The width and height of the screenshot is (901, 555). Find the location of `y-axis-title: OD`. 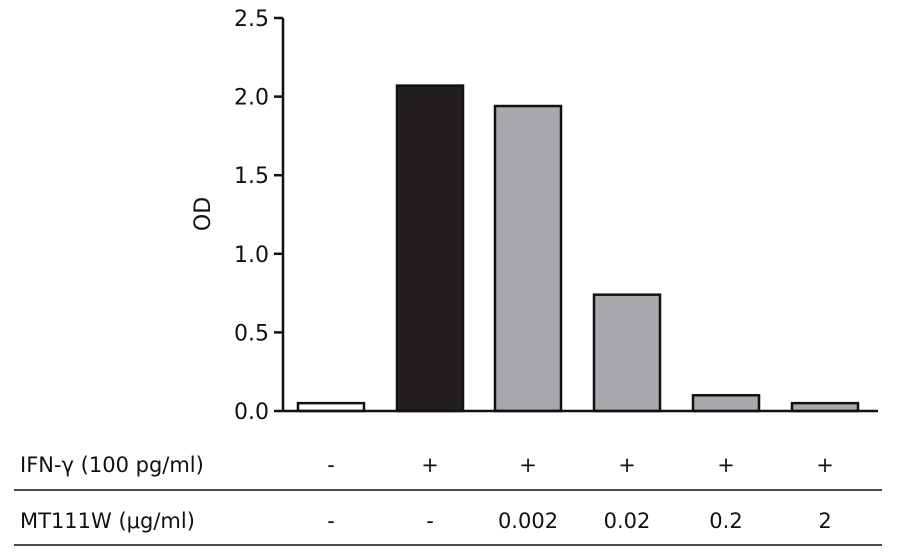

y-axis-title: OD is located at coordinates (203, 214).